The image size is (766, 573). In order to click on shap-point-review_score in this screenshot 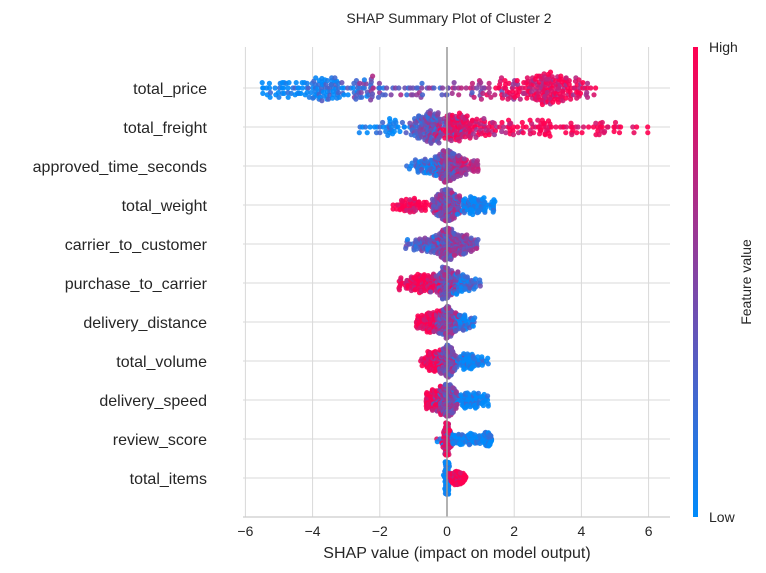, I will do `click(446, 423)`.